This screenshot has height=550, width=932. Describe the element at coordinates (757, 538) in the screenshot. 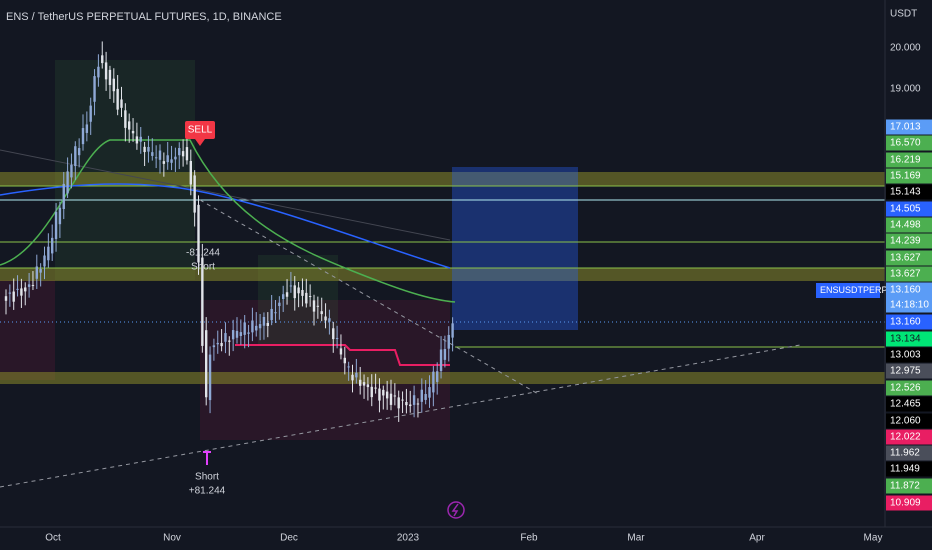

I see `time-label: Apr` at that location.